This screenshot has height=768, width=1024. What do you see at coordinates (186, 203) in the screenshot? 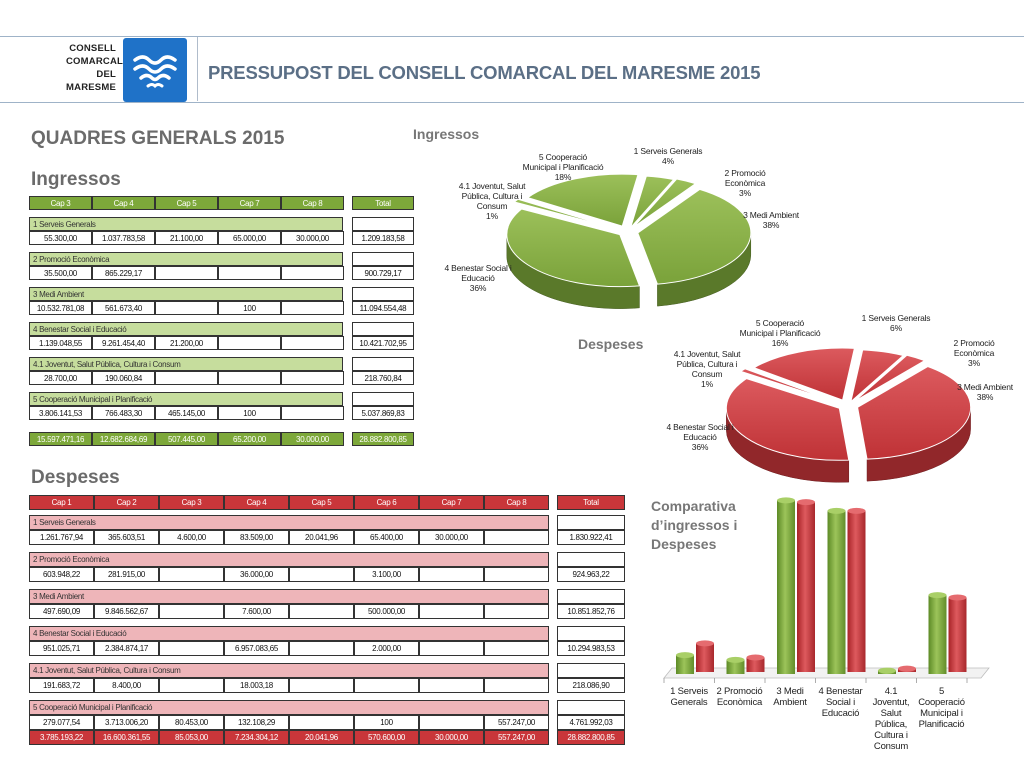
I see `column-header: Cap 5` at bounding box center [186, 203].